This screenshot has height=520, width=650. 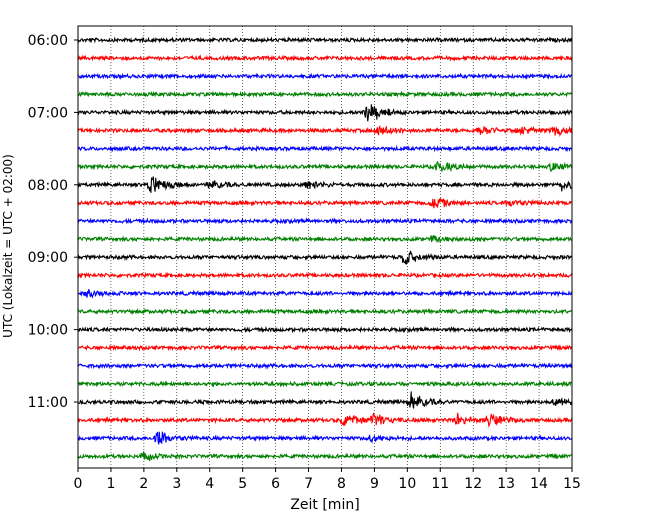 I want to click on y-tick-label: 07:00, so click(x=48, y=113).